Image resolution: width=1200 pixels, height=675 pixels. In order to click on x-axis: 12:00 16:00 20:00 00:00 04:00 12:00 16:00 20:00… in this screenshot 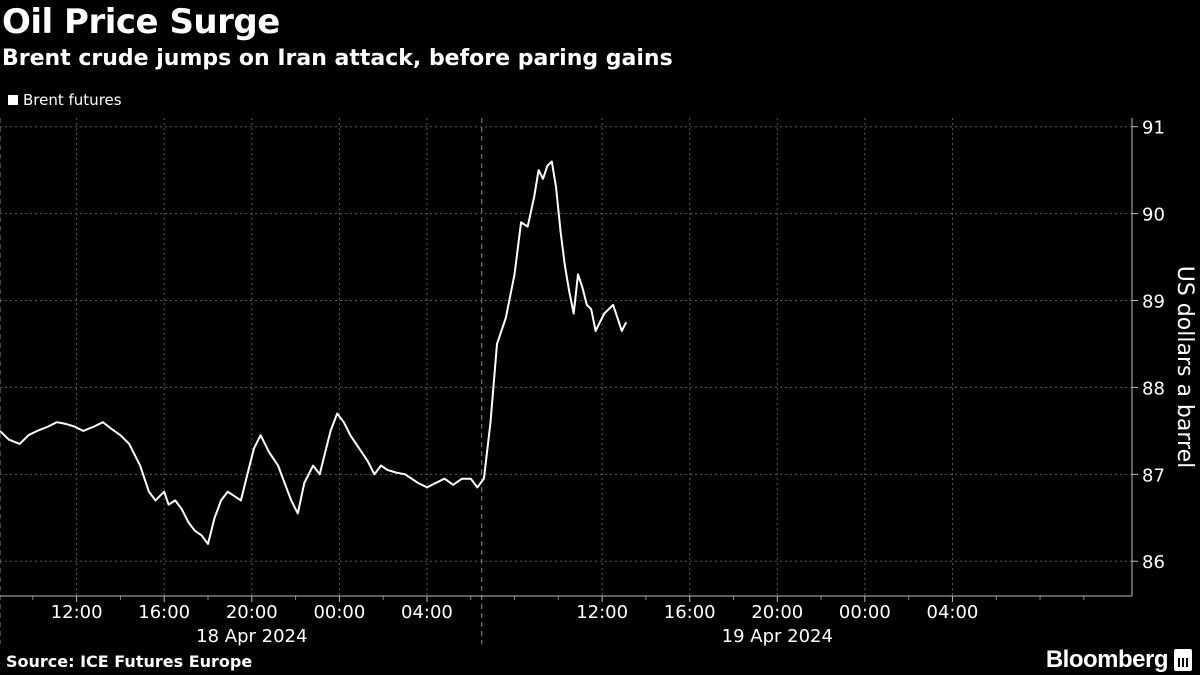, I will do `click(566, 621)`.